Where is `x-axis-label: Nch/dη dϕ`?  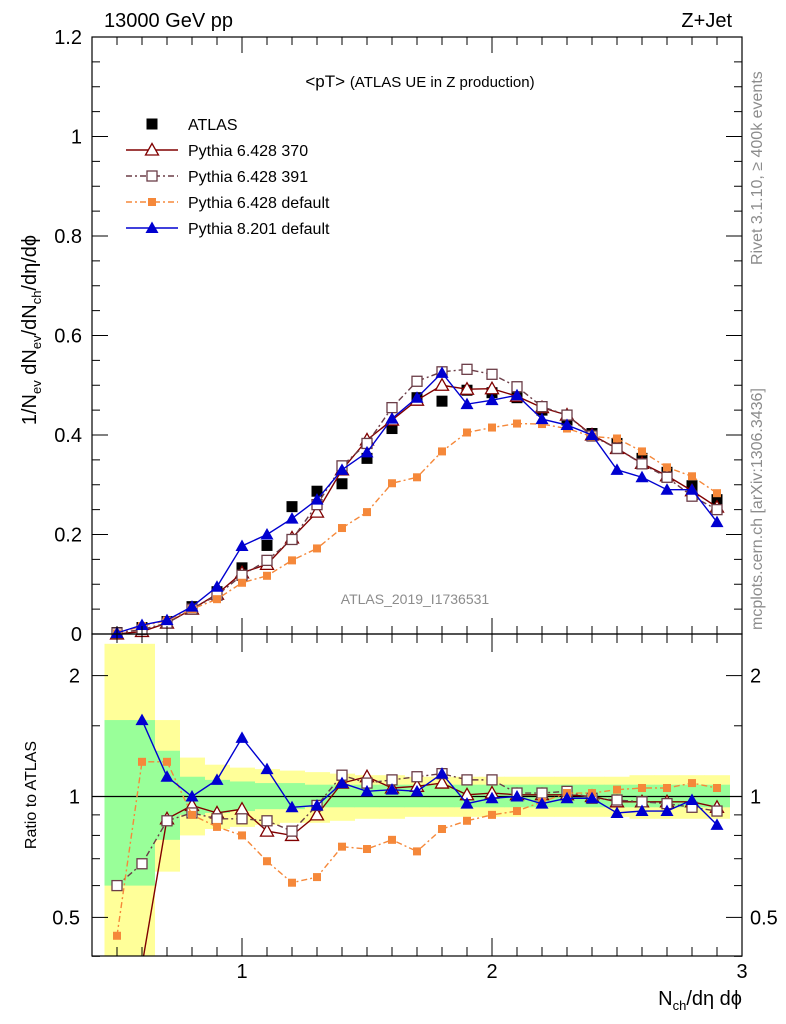 x-axis-label: Nch/dη dϕ is located at coordinates (700, 1000).